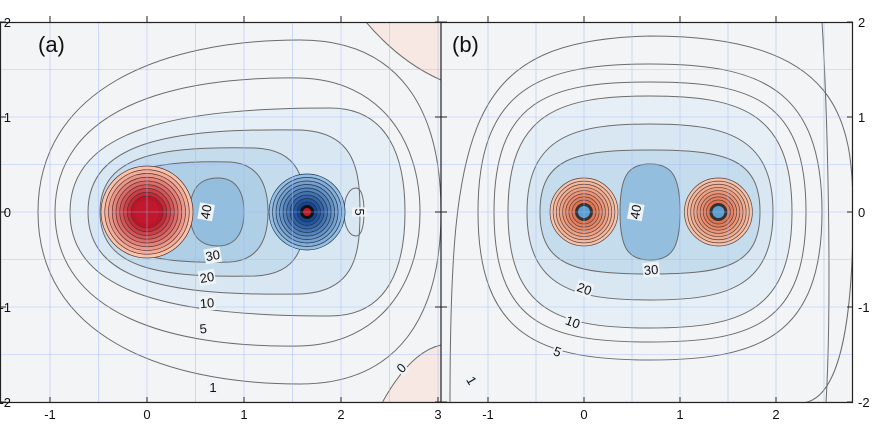  I want to click on positive-lobe-top-right, so click(403, 51).